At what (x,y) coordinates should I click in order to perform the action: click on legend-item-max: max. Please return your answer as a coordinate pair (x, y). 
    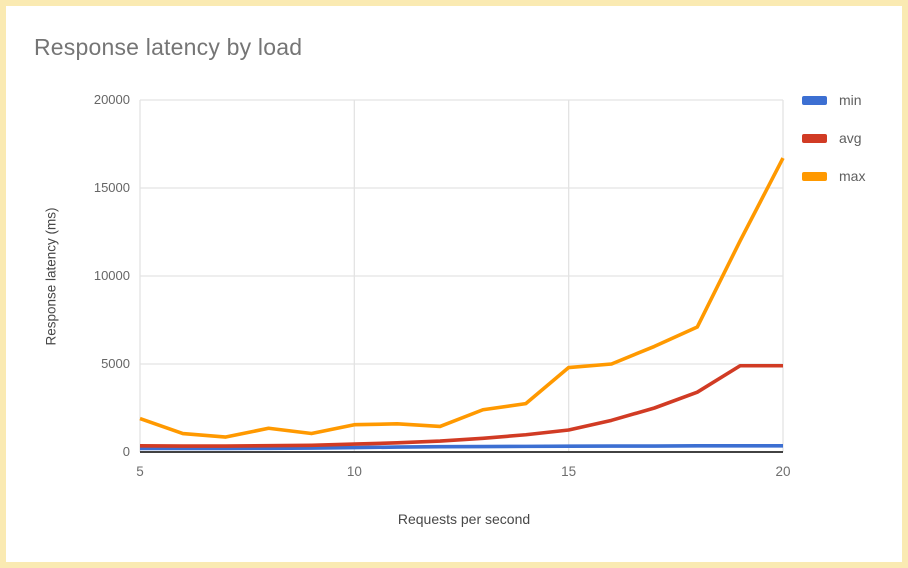
    Looking at the image, I should click on (852, 176).